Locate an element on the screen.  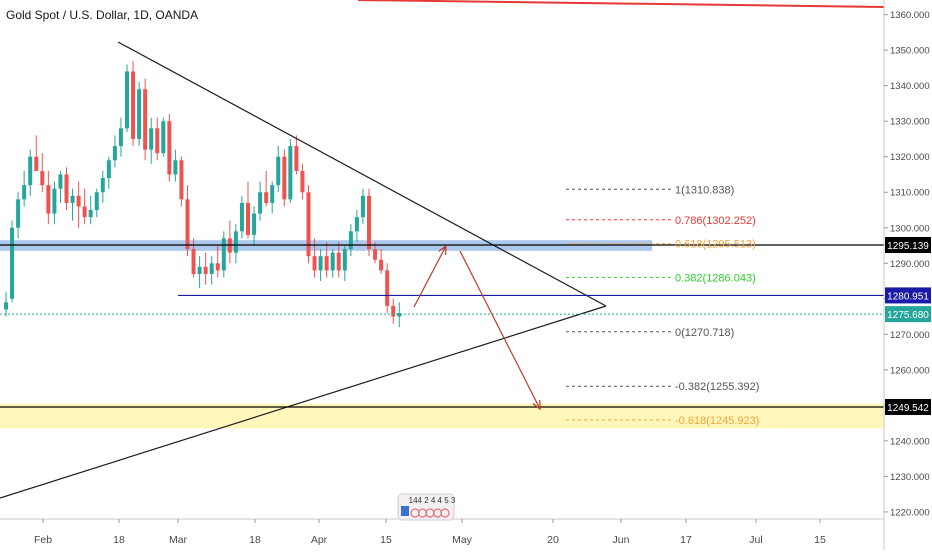
level-badge-label: 1275.680 is located at coordinates (908, 315).